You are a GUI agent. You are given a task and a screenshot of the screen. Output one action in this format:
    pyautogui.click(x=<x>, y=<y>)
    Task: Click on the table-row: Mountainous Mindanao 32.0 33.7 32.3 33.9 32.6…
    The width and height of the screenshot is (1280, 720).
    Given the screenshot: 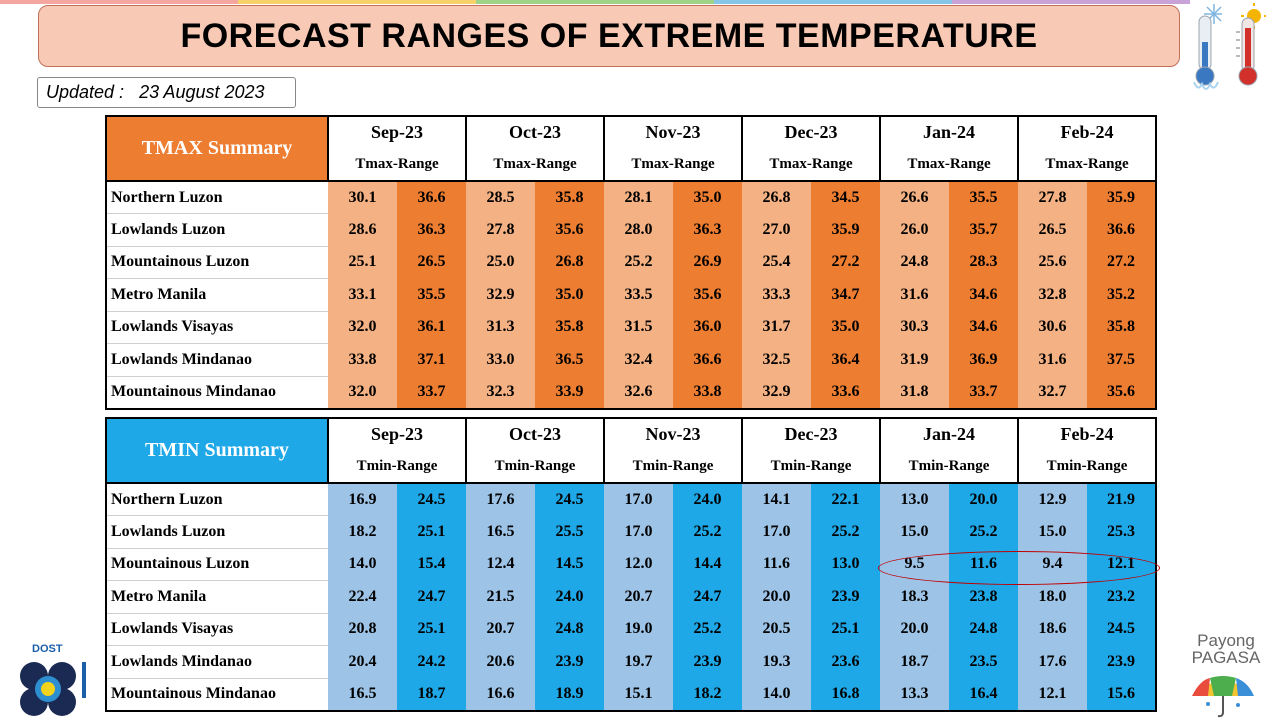 What is the action you would take?
    pyautogui.click(x=631, y=393)
    